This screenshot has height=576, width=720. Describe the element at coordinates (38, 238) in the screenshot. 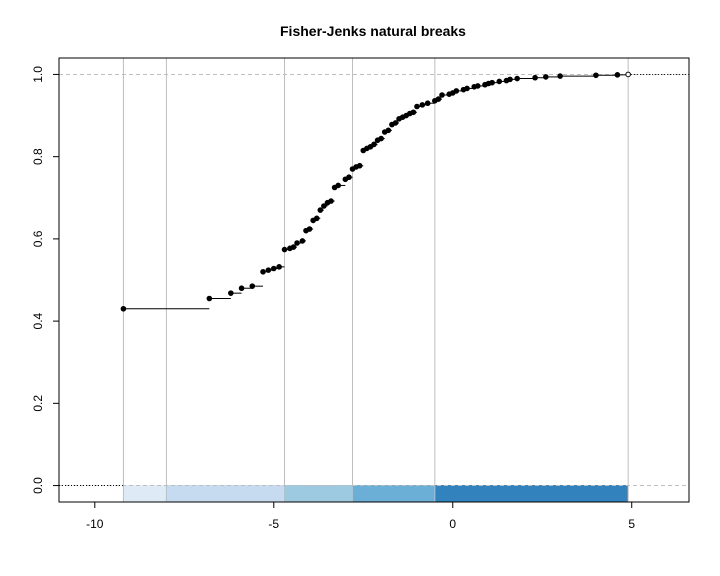

I see `y-tick-label: 0.6` at that location.